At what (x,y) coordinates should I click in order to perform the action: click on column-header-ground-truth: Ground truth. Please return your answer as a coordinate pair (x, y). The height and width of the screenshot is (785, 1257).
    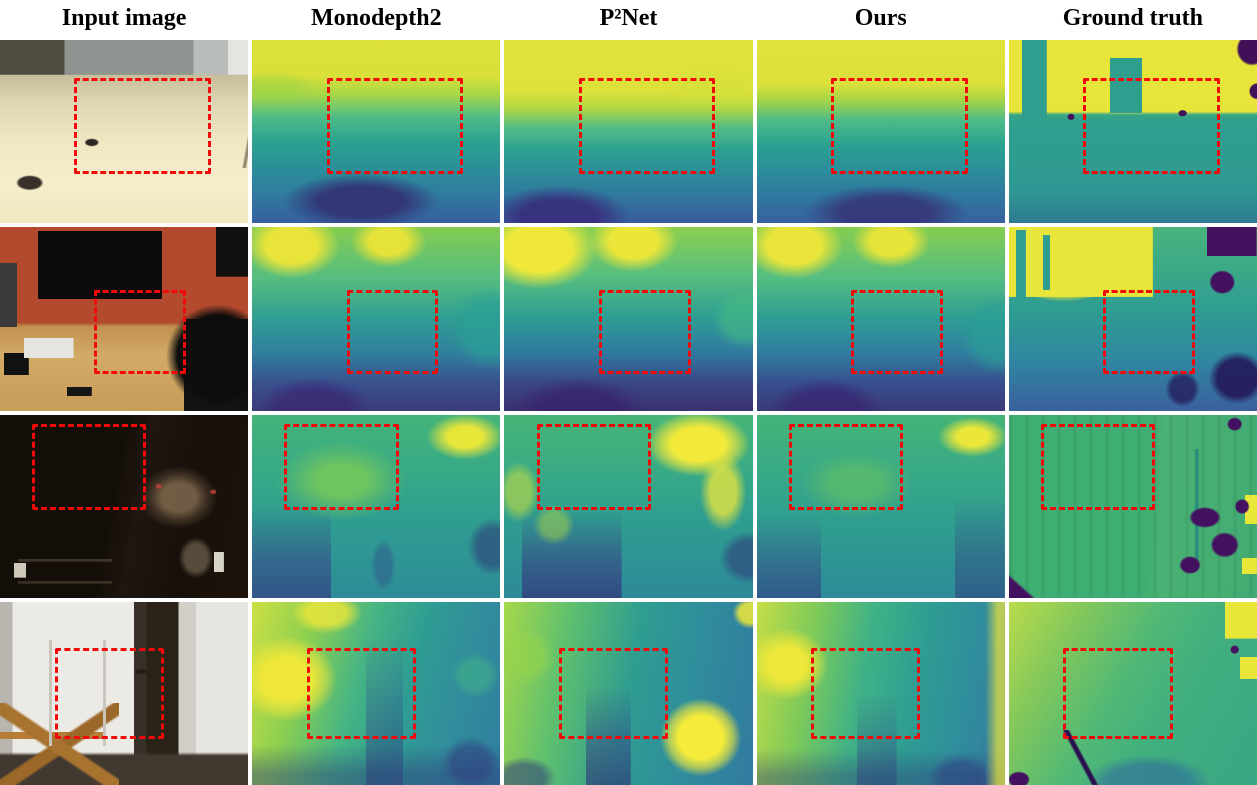
    Looking at the image, I should click on (1132, 18).